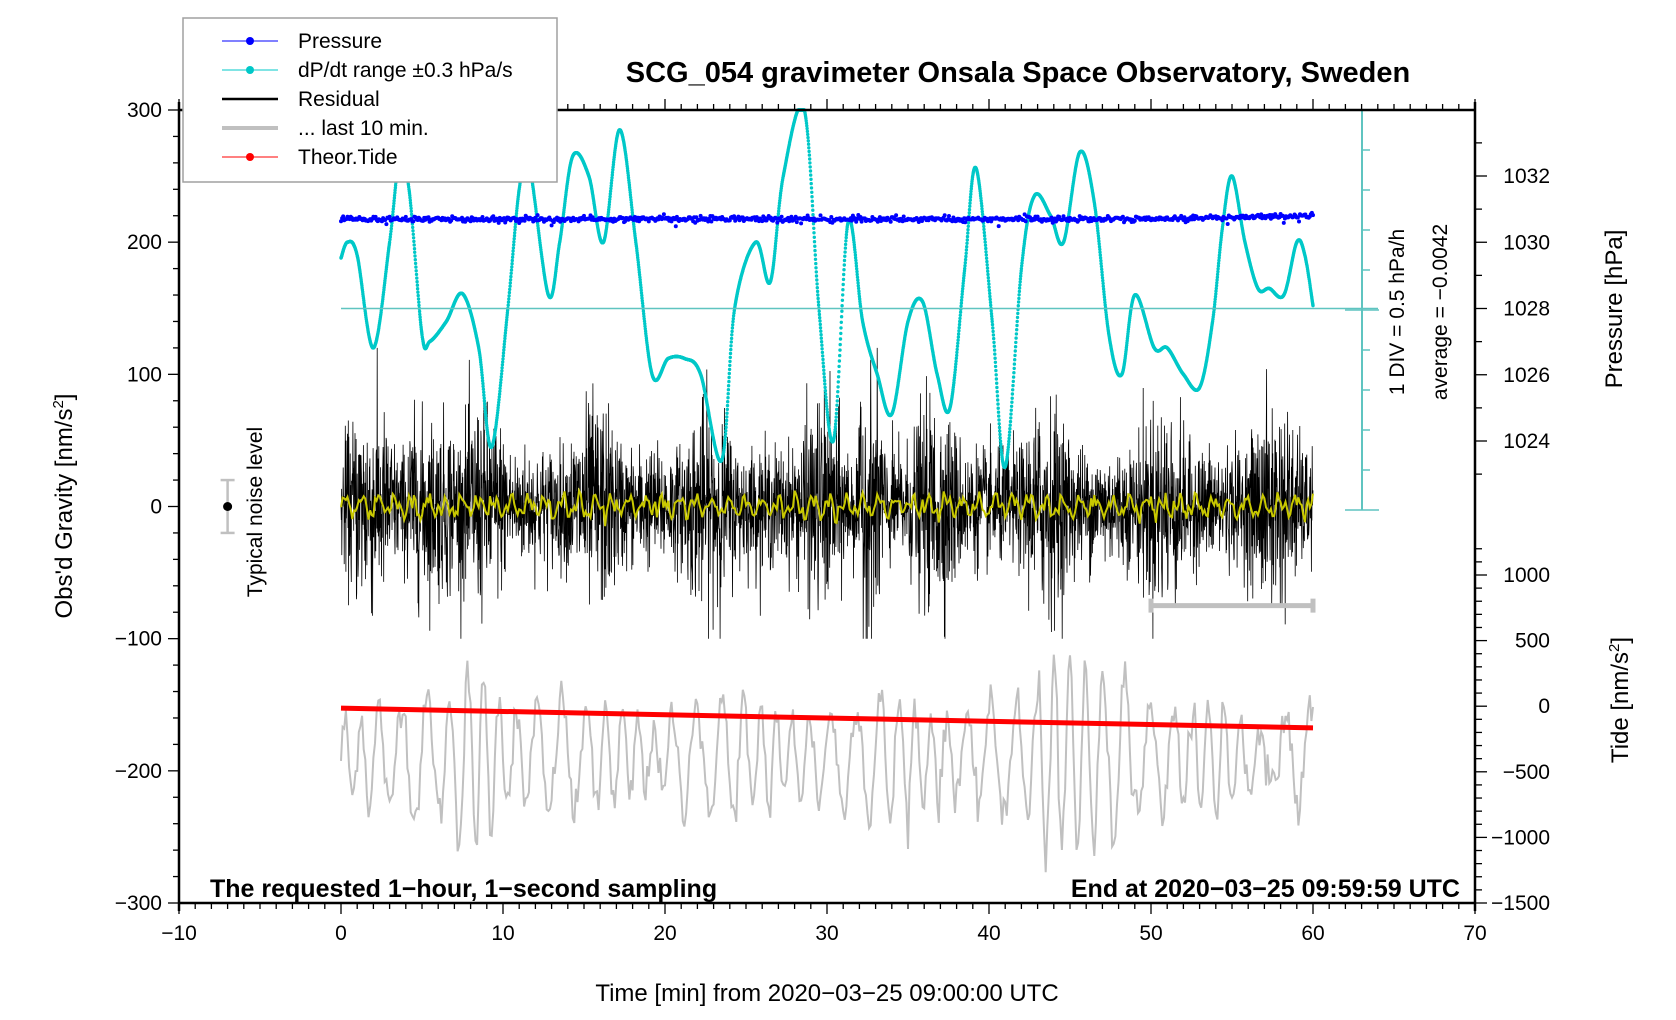  I want to click on legend-item: ... last 10 min., so click(325, 128).